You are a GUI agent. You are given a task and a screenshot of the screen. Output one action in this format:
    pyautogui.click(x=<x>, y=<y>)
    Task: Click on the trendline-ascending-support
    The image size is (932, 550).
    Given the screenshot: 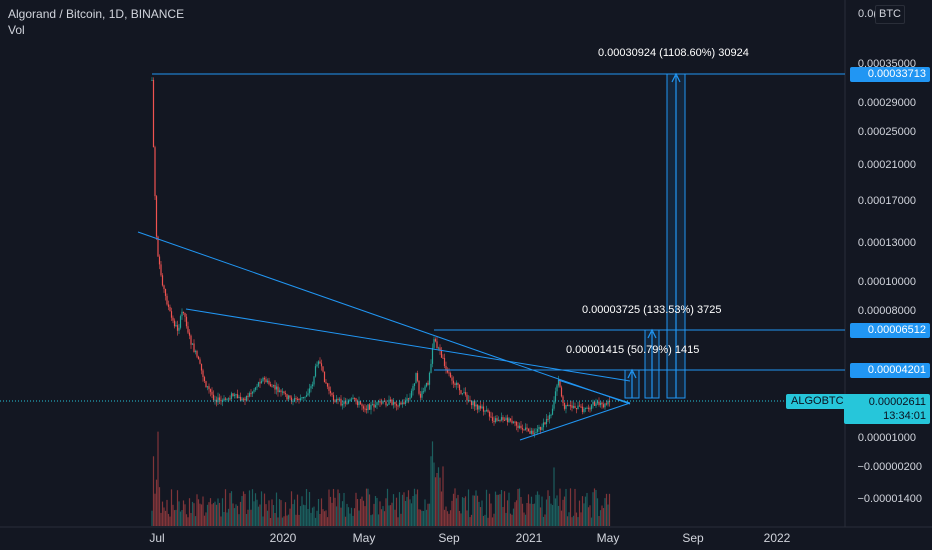 What is the action you would take?
    pyautogui.click(x=575, y=421)
    